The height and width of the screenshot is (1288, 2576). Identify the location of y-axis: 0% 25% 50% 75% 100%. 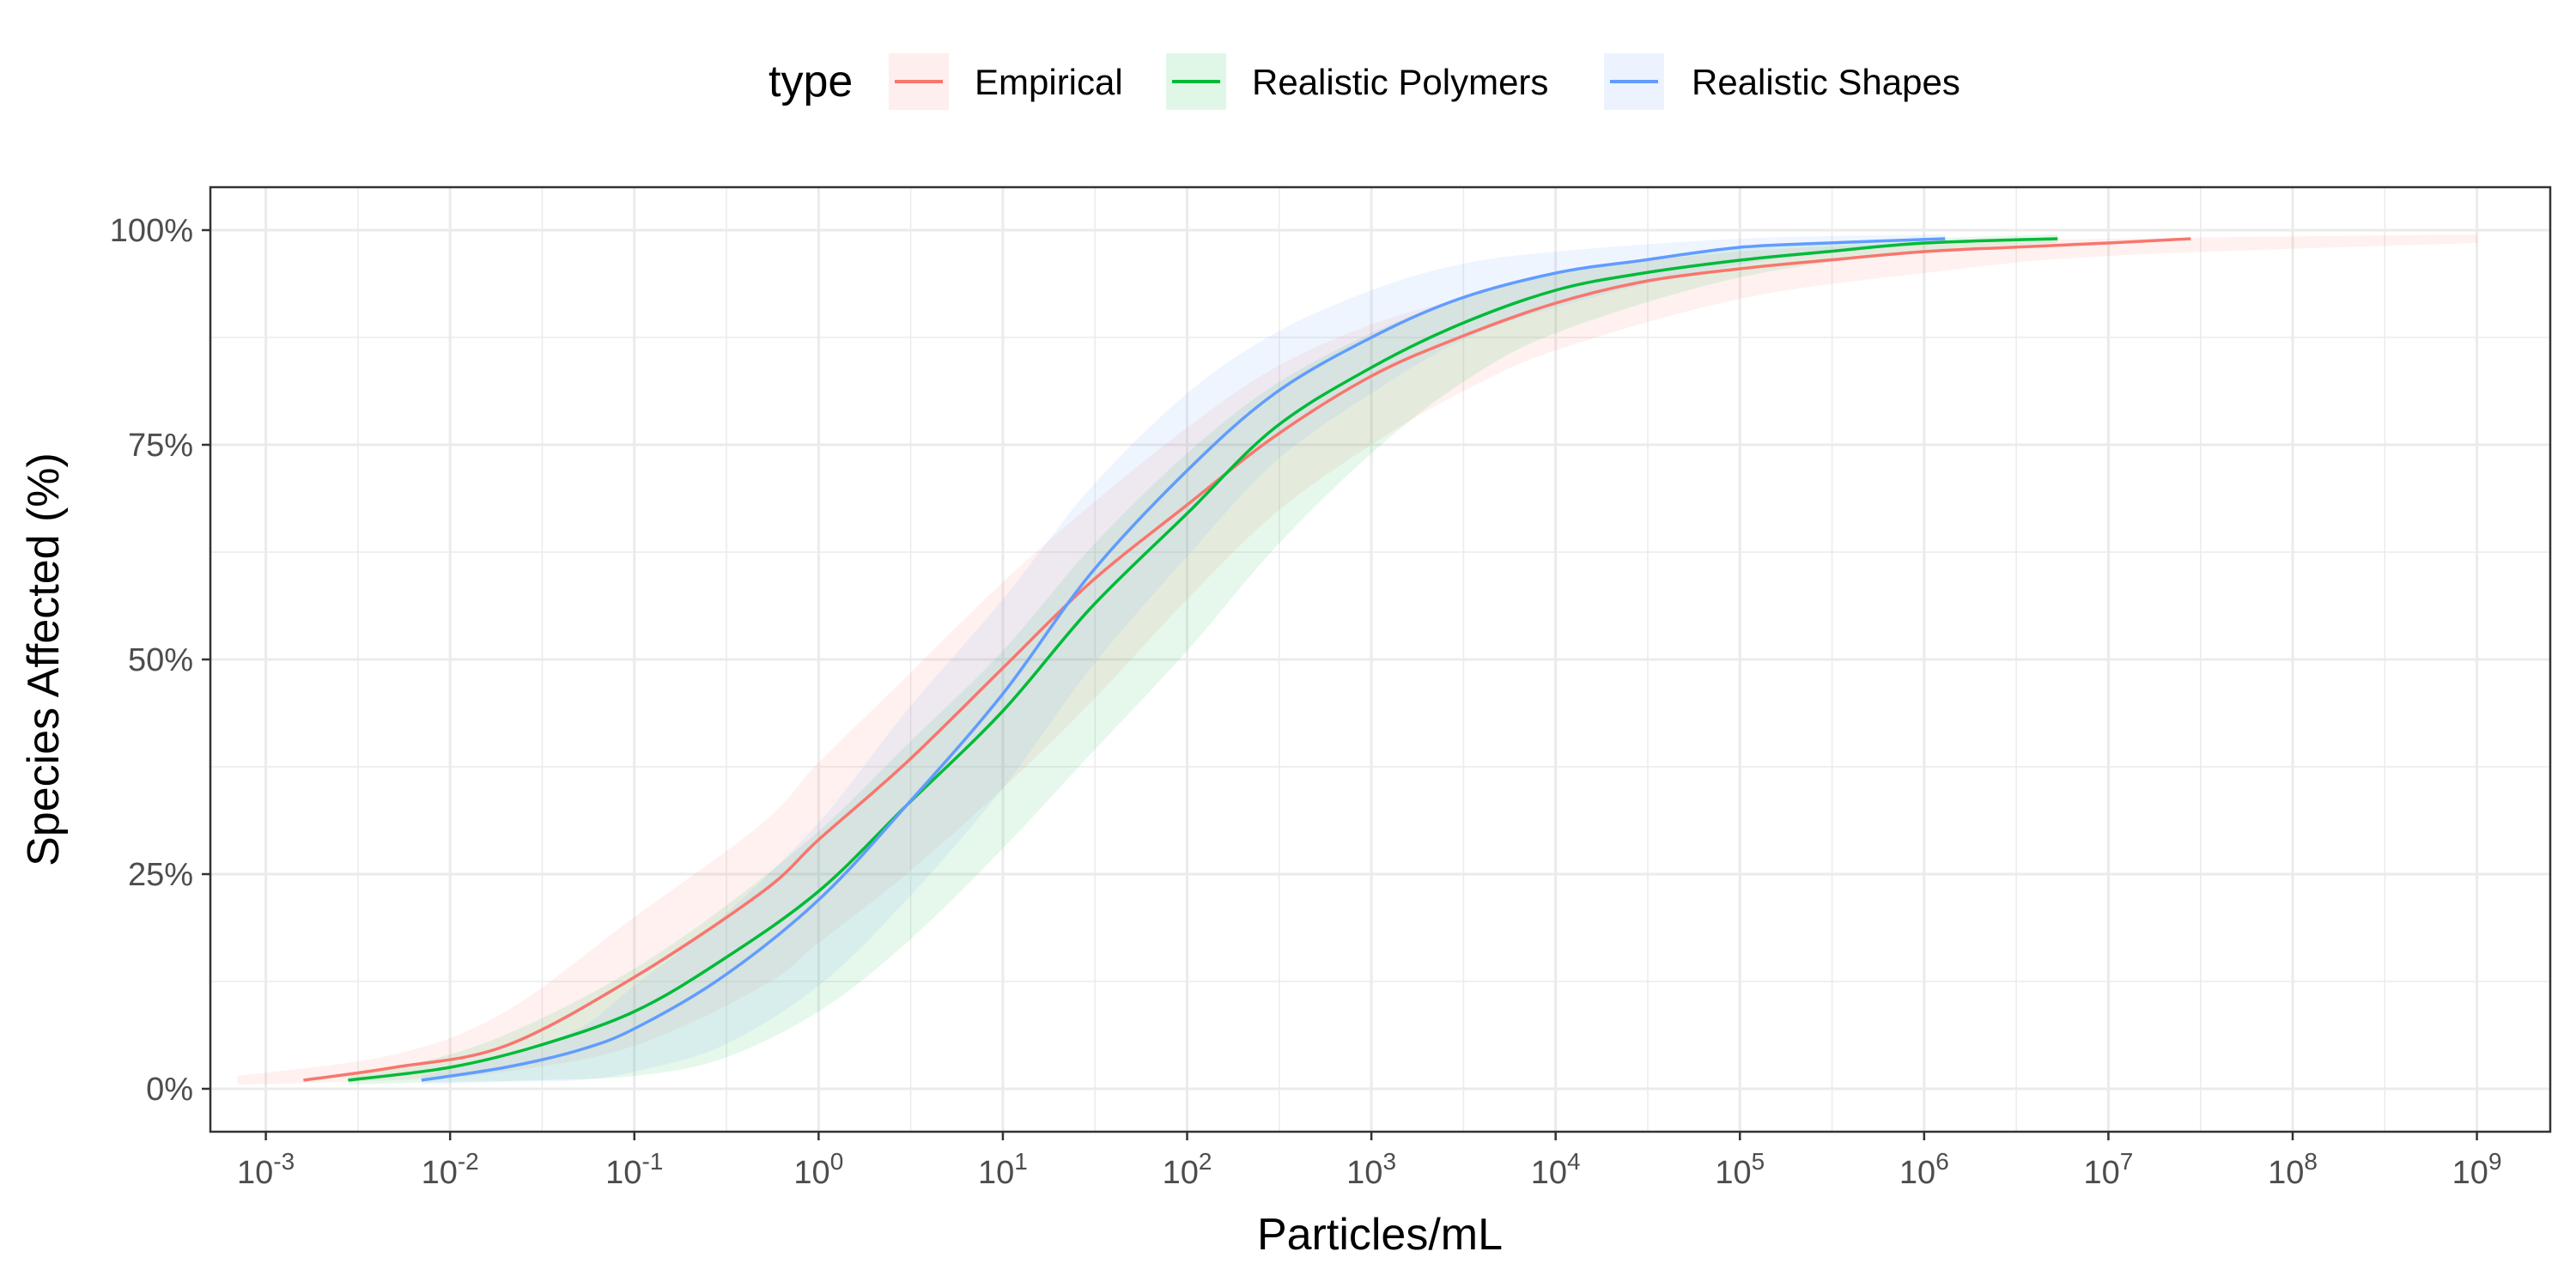
(160, 660).